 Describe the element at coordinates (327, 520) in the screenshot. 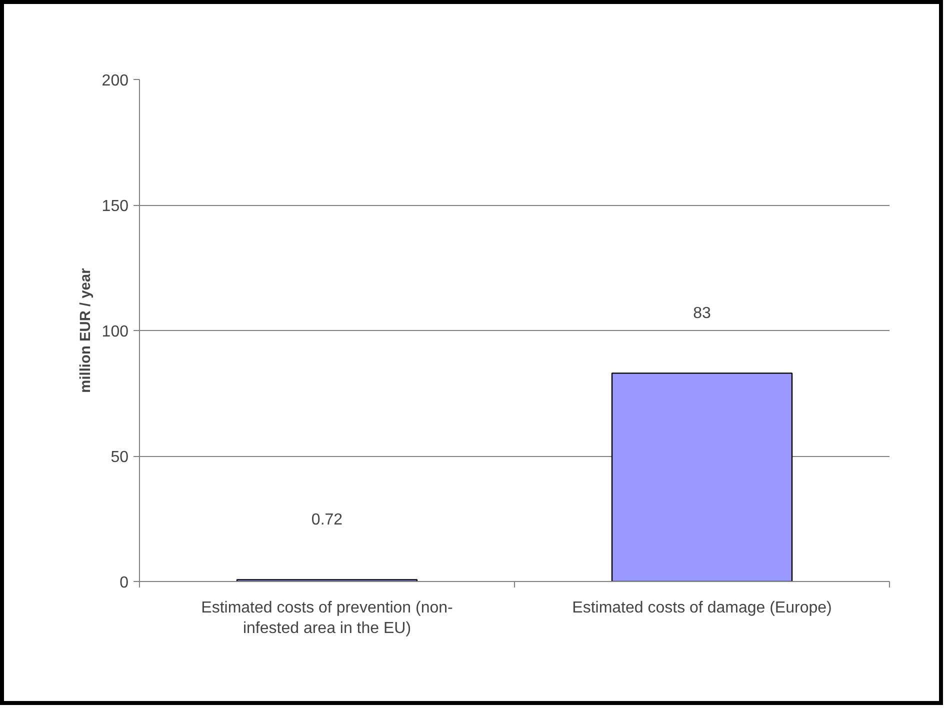

I see `data-label: 0.72` at that location.